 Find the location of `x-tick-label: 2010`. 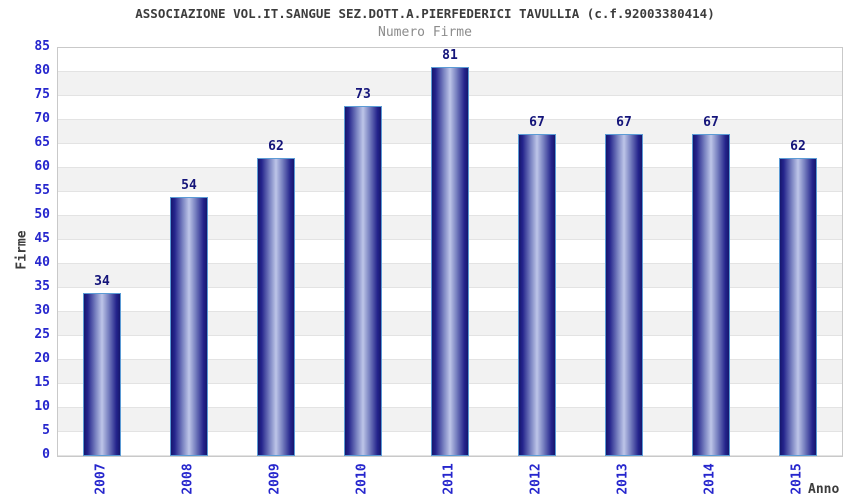

x-tick-label: 2010 is located at coordinates (362, 479).